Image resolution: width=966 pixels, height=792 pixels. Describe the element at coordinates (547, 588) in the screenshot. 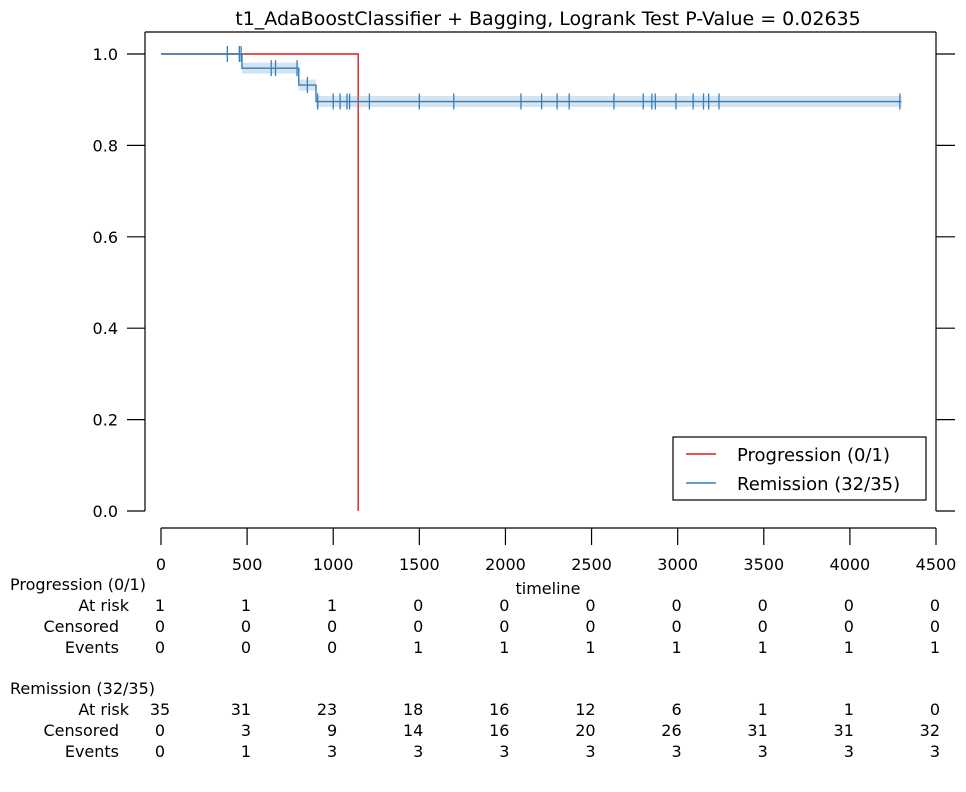

I see `x-axis-label: timeline` at that location.